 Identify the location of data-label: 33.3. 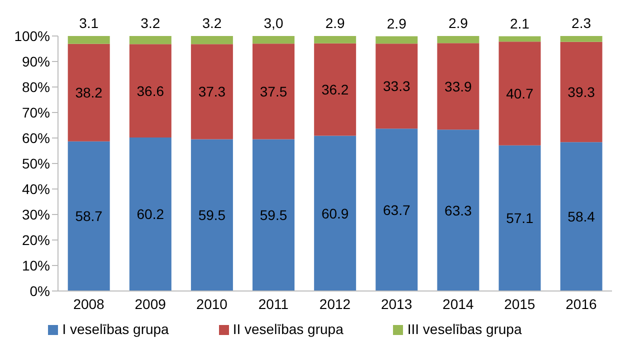
(396, 86).